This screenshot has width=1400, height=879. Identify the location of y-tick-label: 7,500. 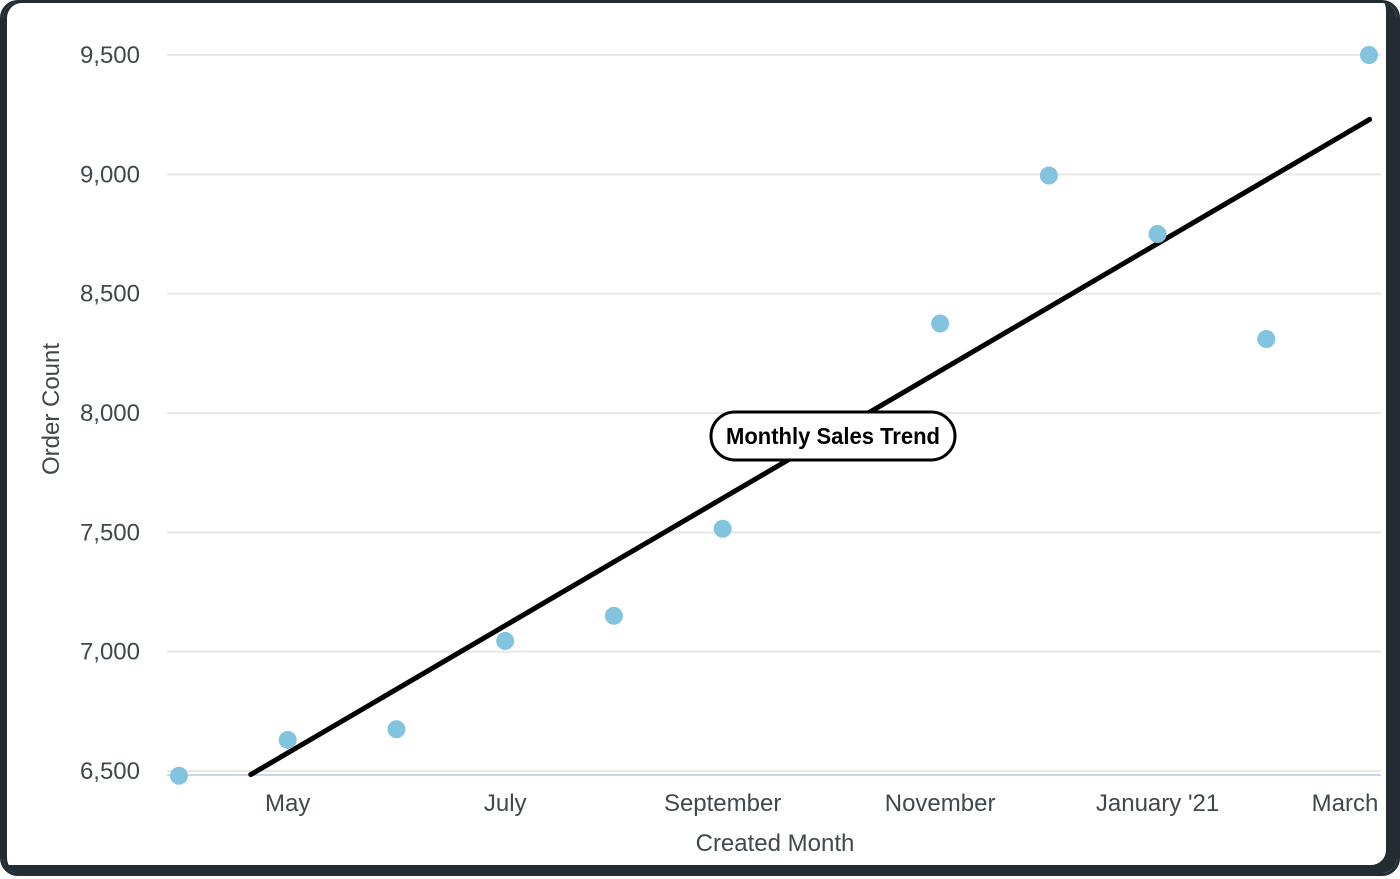
(110, 532).